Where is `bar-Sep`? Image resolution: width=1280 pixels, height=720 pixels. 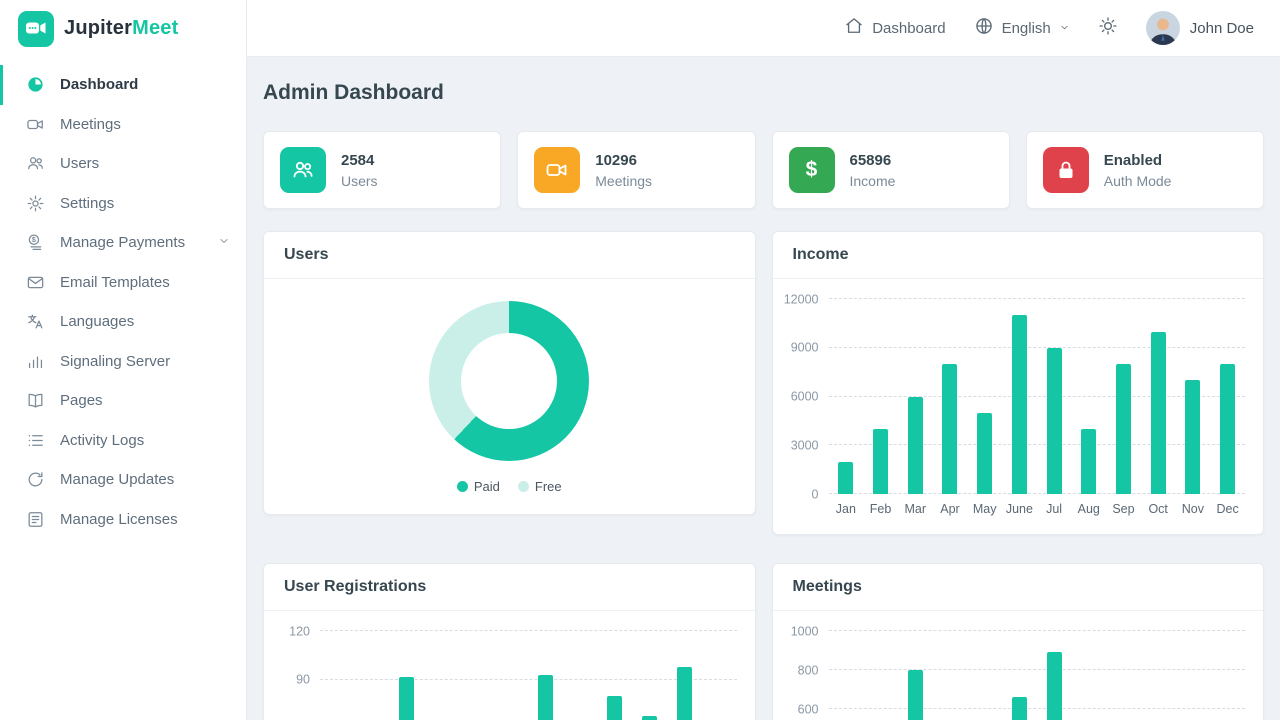
bar-Sep is located at coordinates (615, 708).